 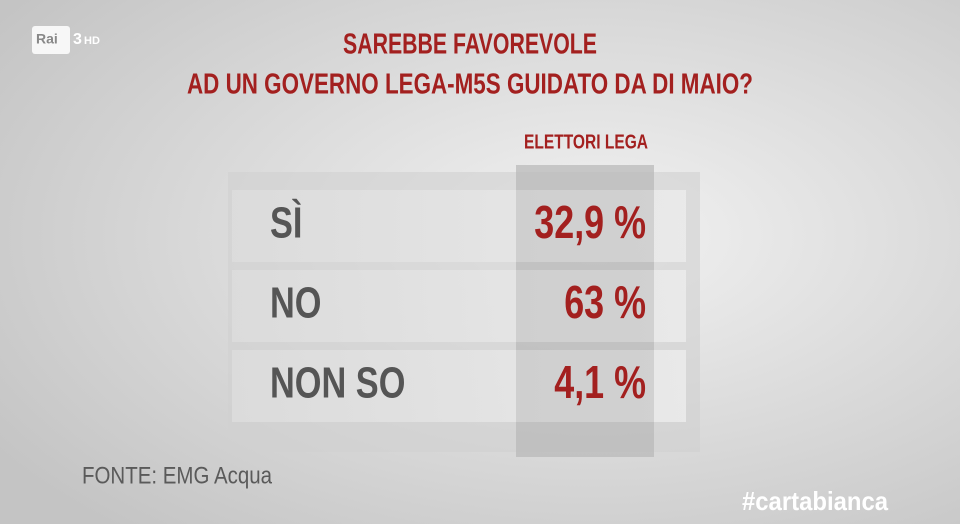 What do you see at coordinates (586, 142) in the screenshot?
I see `column-header: ELETTORI LEGA` at bounding box center [586, 142].